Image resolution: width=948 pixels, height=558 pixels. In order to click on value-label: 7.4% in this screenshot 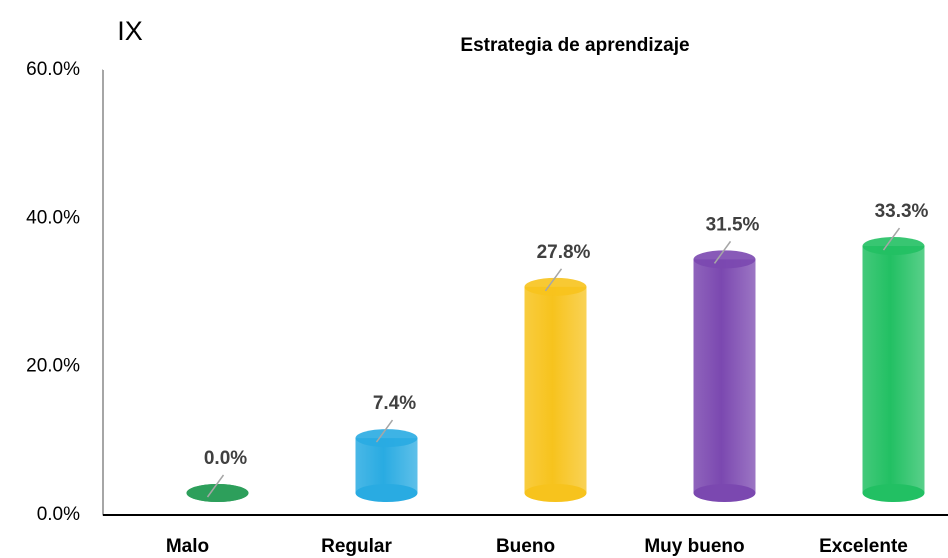, I will do `click(394, 403)`.